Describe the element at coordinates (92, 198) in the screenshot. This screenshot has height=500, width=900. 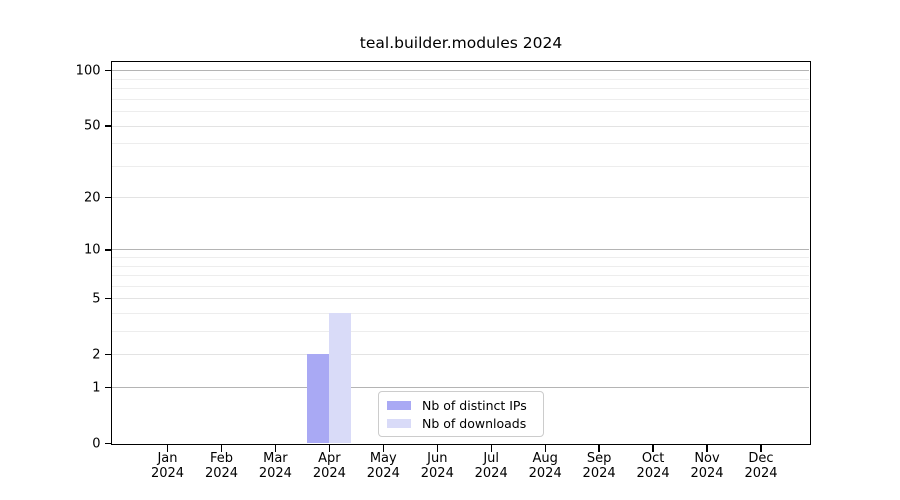
I see `y-tick-label: 20` at that location.